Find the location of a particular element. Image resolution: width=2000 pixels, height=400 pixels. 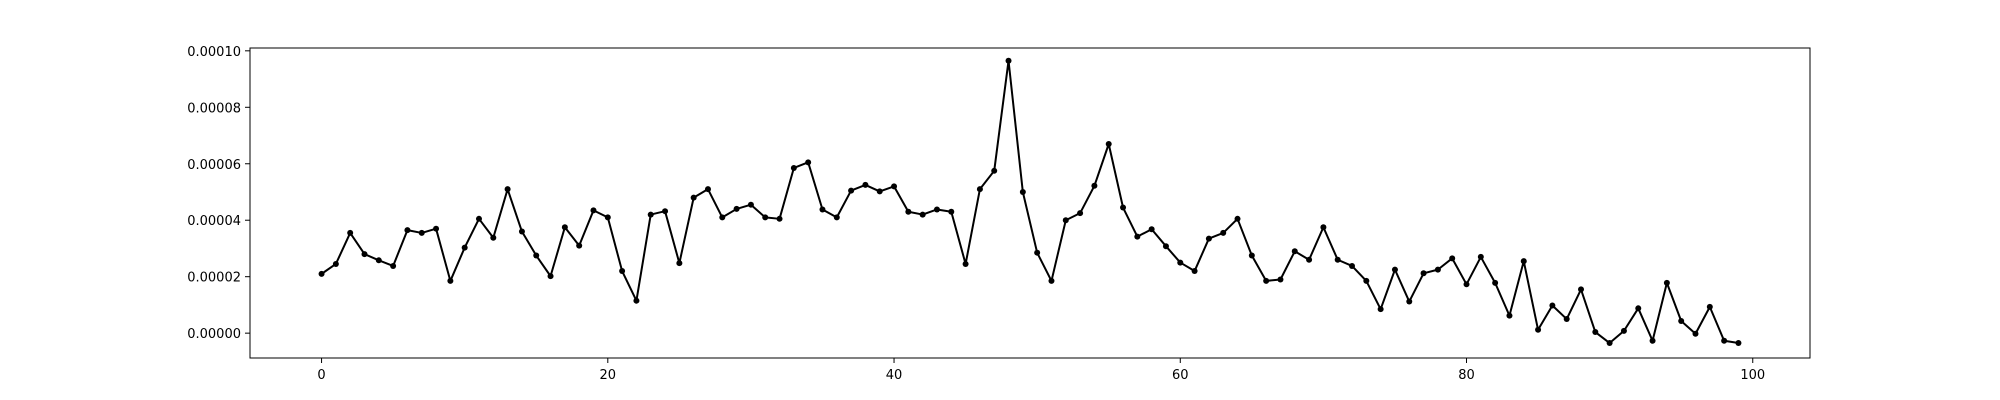

x-tick-label: 40 is located at coordinates (894, 375).